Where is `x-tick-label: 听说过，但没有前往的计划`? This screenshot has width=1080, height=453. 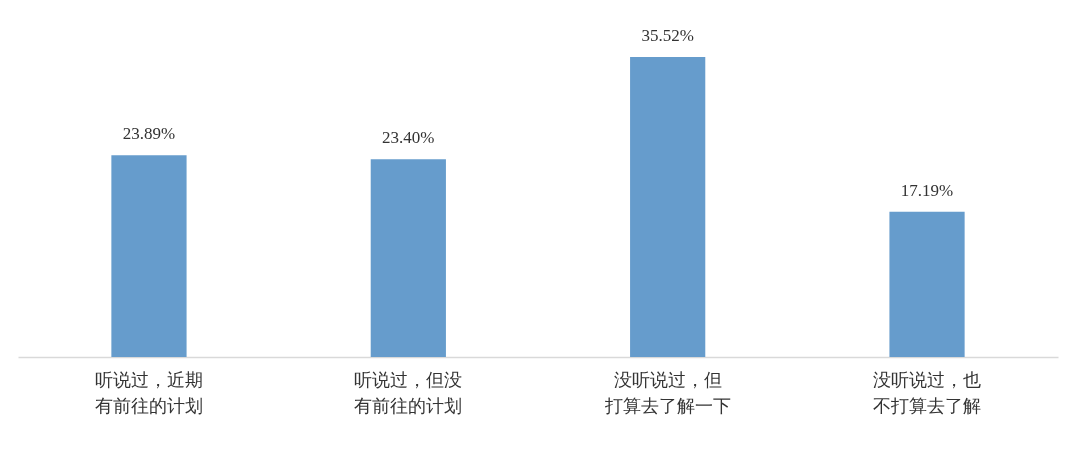
x-tick-label: 听说过，但没有前往的计划 is located at coordinates (408, 392).